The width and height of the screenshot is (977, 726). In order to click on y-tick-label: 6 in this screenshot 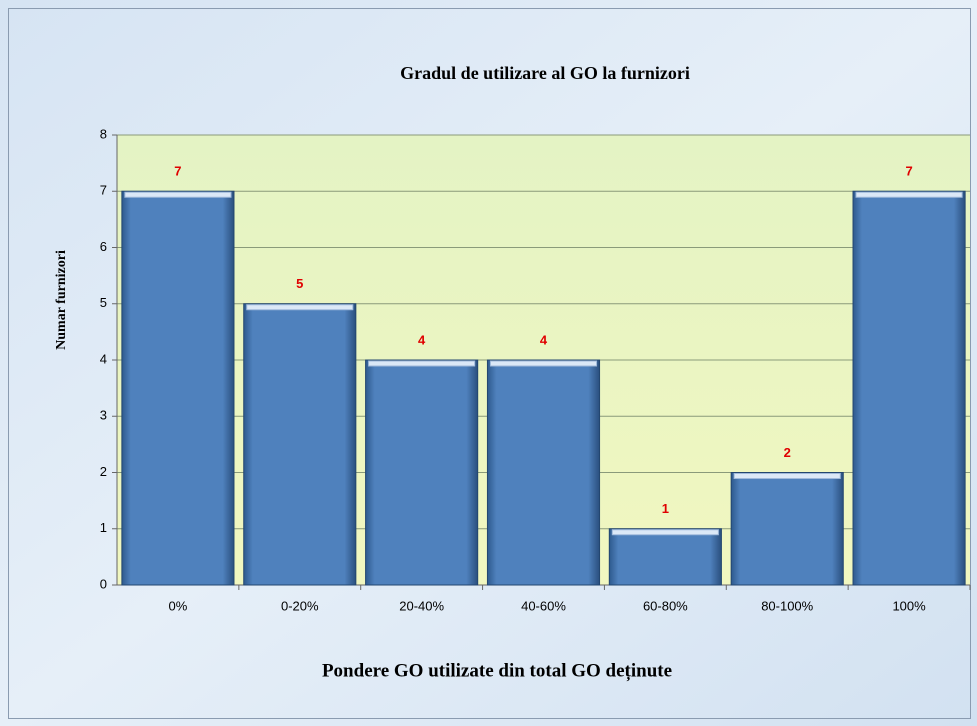, I will do `click(103, 246)`.